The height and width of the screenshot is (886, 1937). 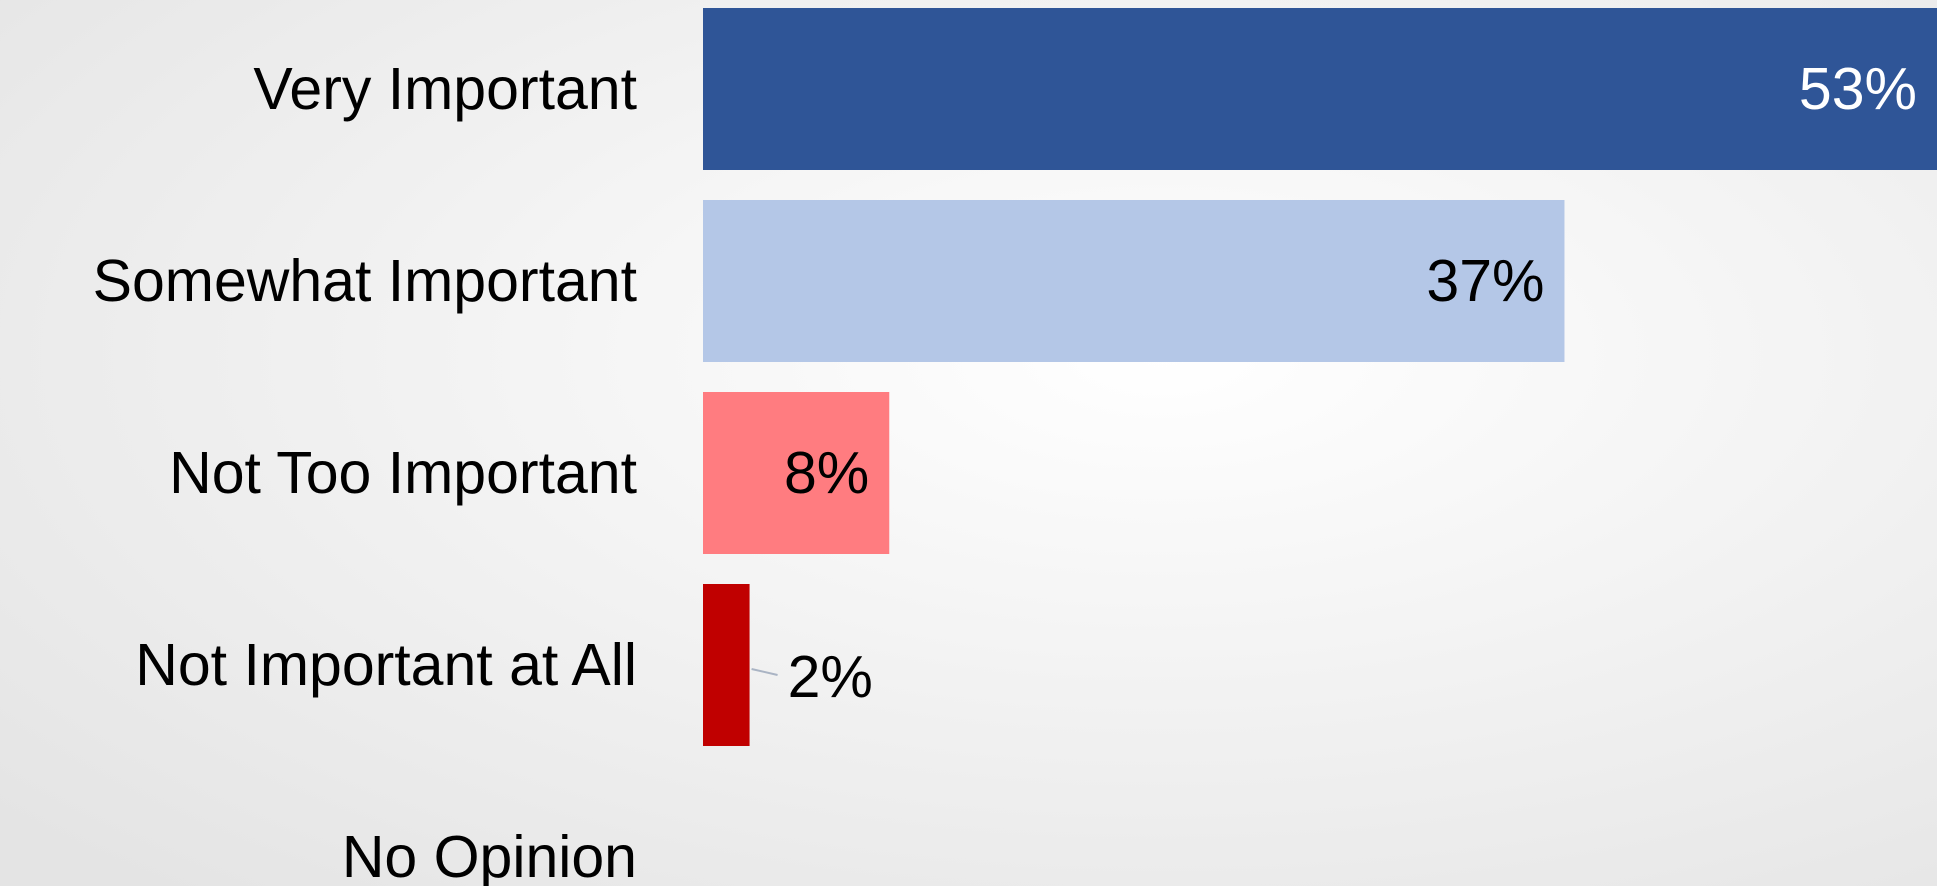 What do you see at coordinates (764, 672) in the screenshot?
I see `leader-line` at bounding box center [764, 672].